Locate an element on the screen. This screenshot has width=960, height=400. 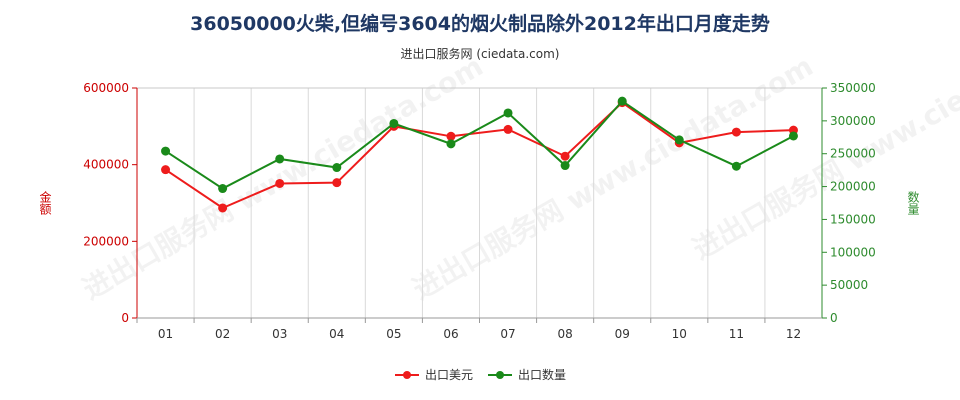
chart-title: 36050000火柴,但编号3604的烟火制品除外2012年出口月度走势 is located at coordinates (480, 24).